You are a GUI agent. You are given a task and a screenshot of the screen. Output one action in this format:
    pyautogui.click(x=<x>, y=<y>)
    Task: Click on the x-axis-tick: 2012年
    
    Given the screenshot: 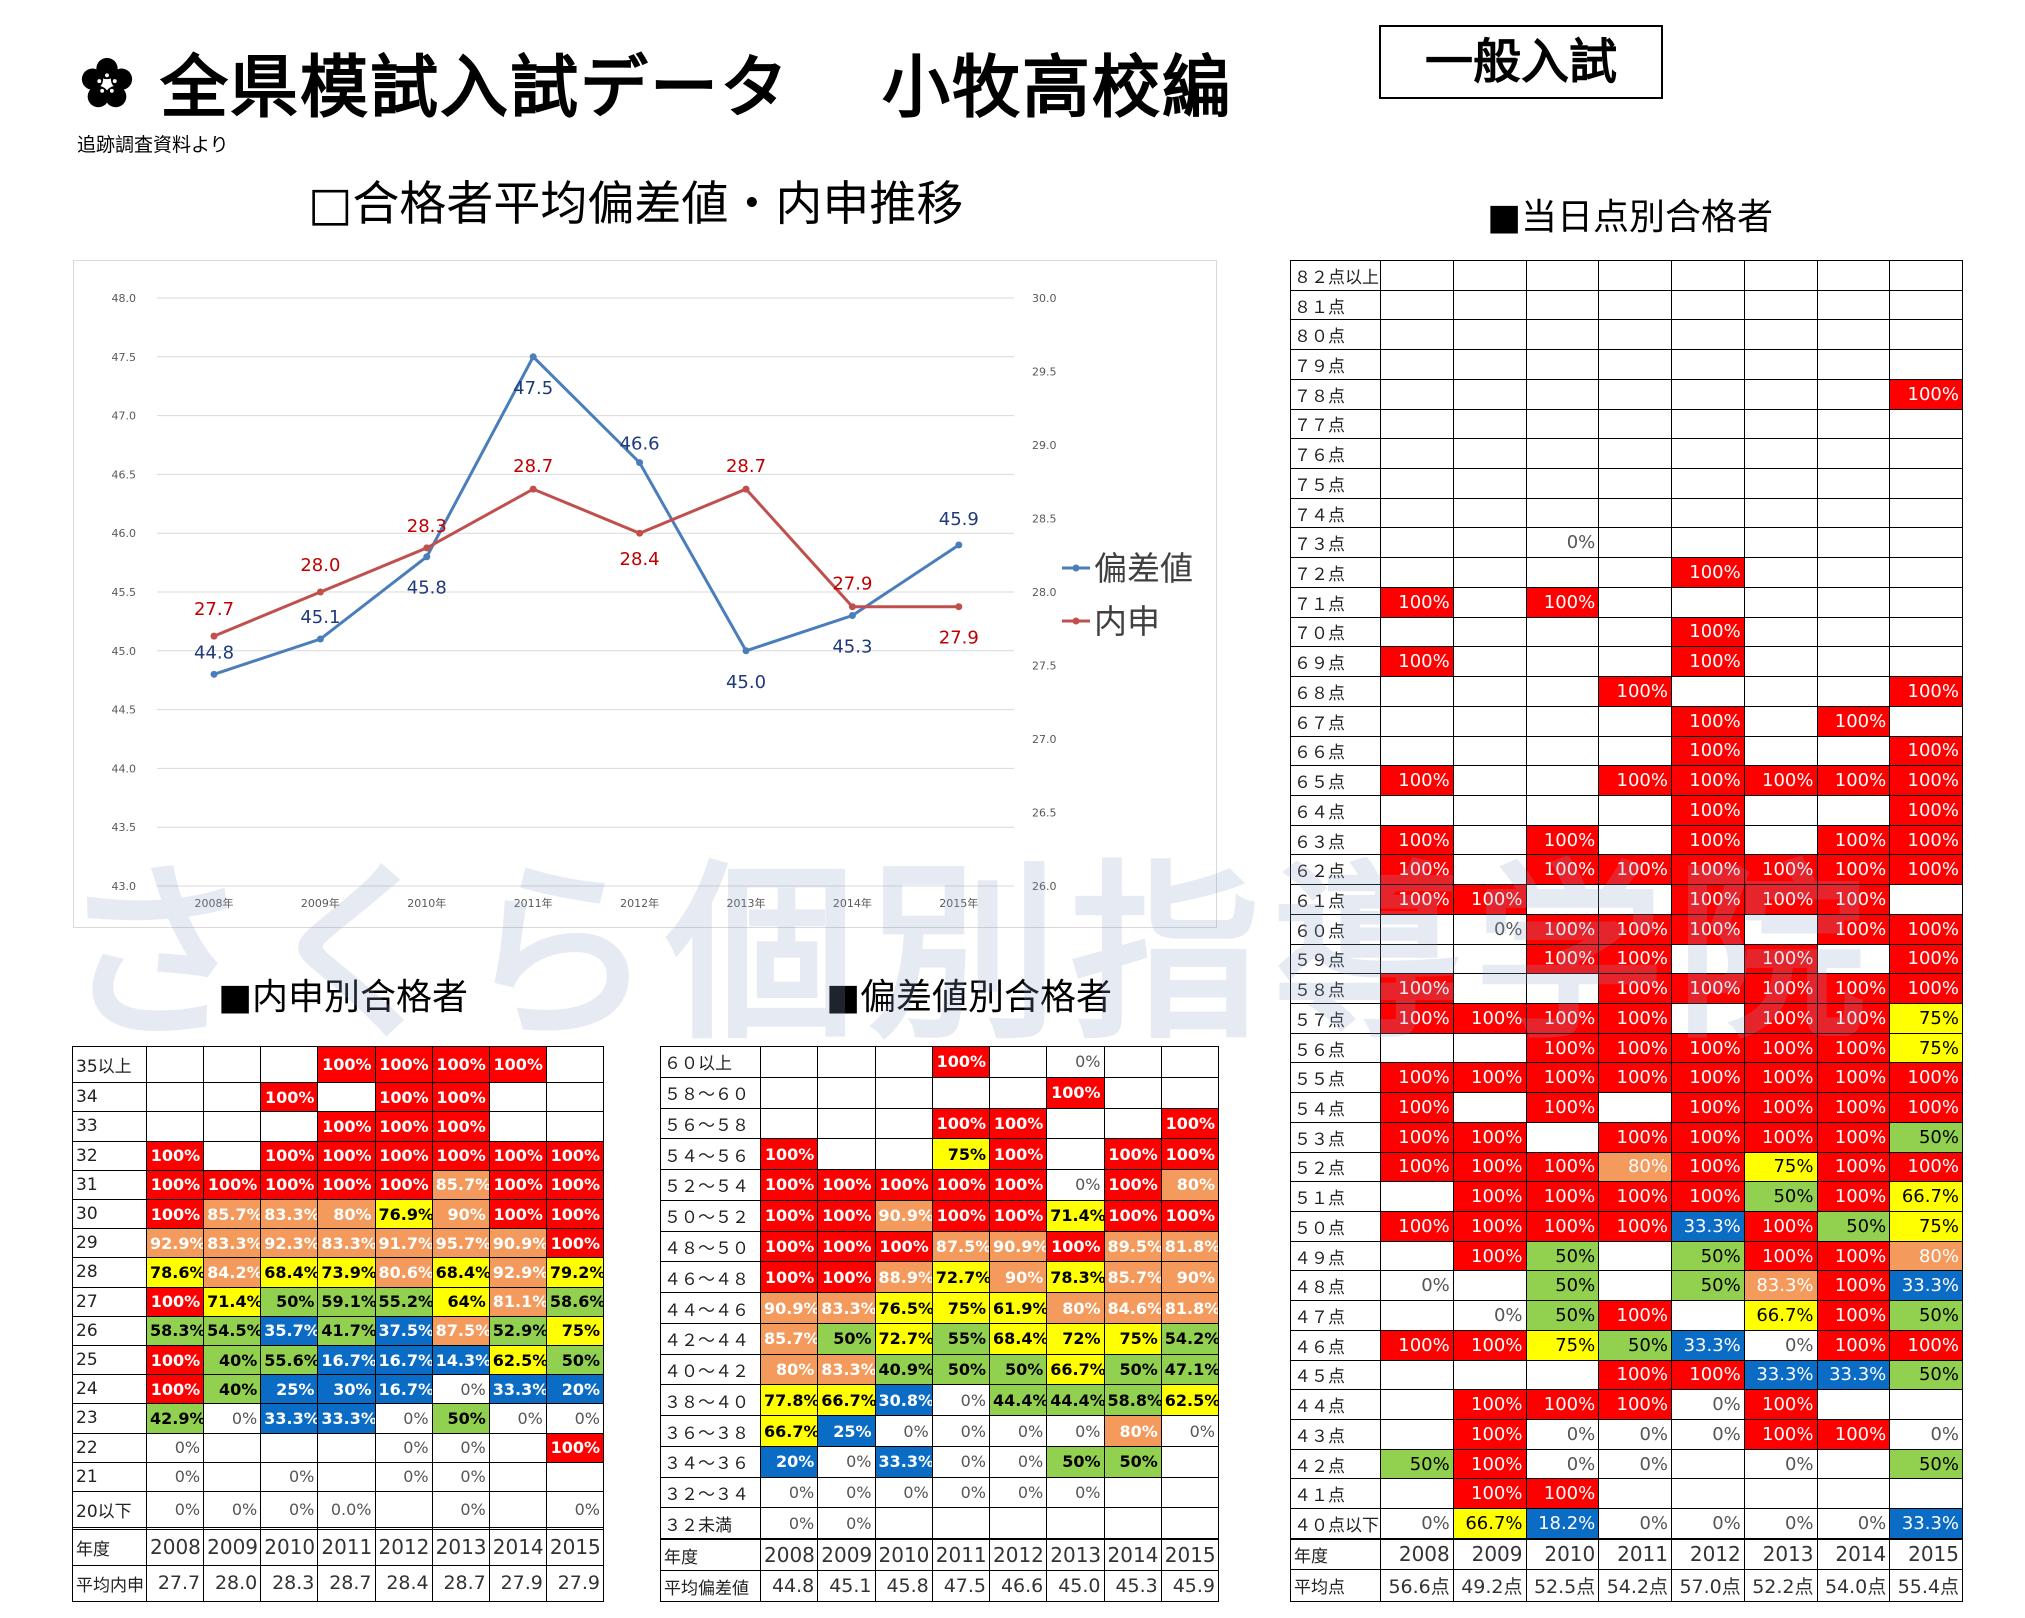 What is the action you would take?
    pyautogui.click(x=639, y=903)
    